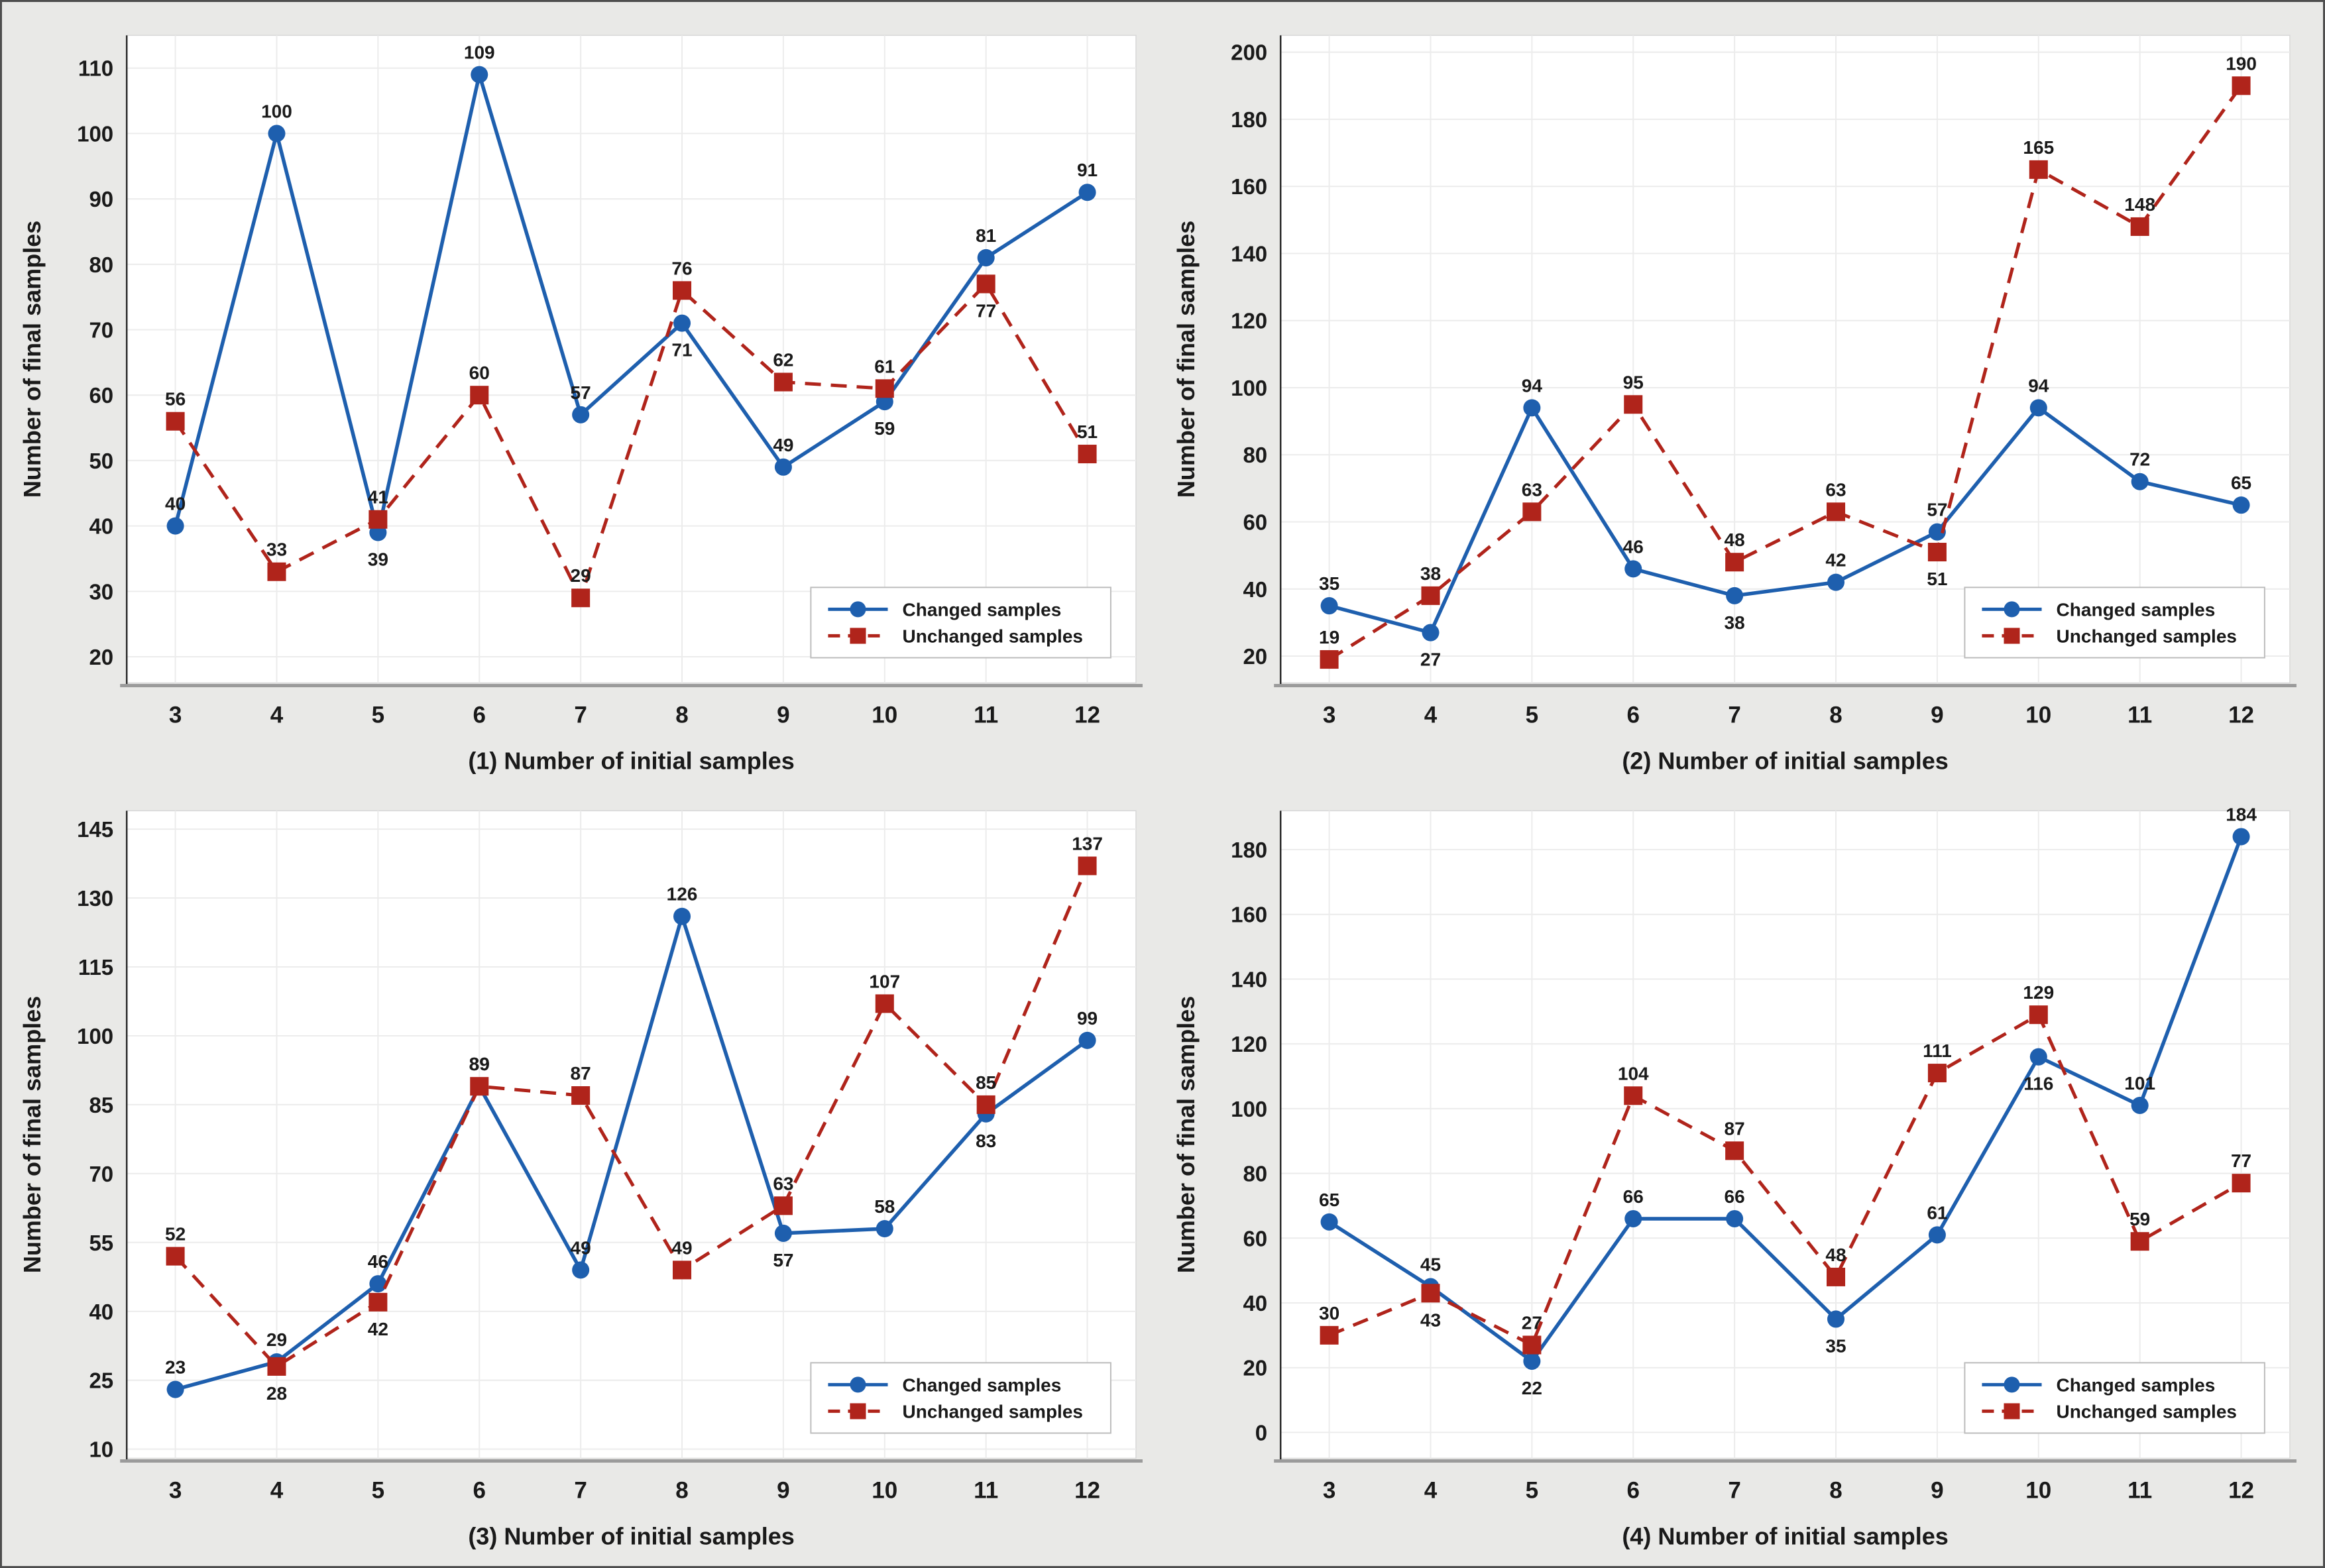 The width and height of the screenshot is (2325, 1568). Describe the element at coordinates (884, 715) in the screenshot. I see `x-tick-label: 10` at that location.